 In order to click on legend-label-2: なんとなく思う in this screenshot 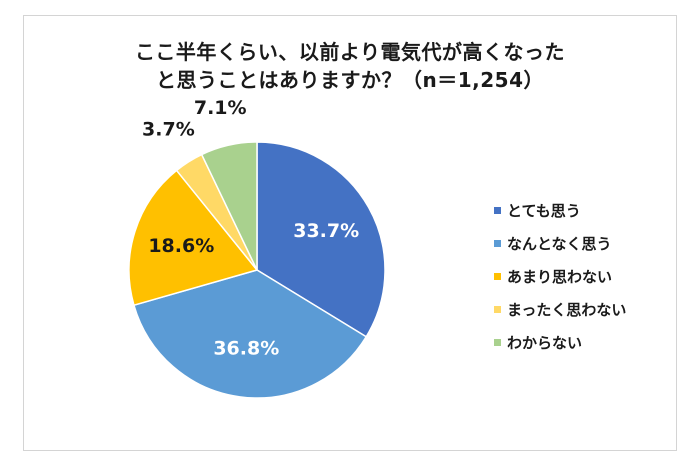, I will do `click(559, 244)`.